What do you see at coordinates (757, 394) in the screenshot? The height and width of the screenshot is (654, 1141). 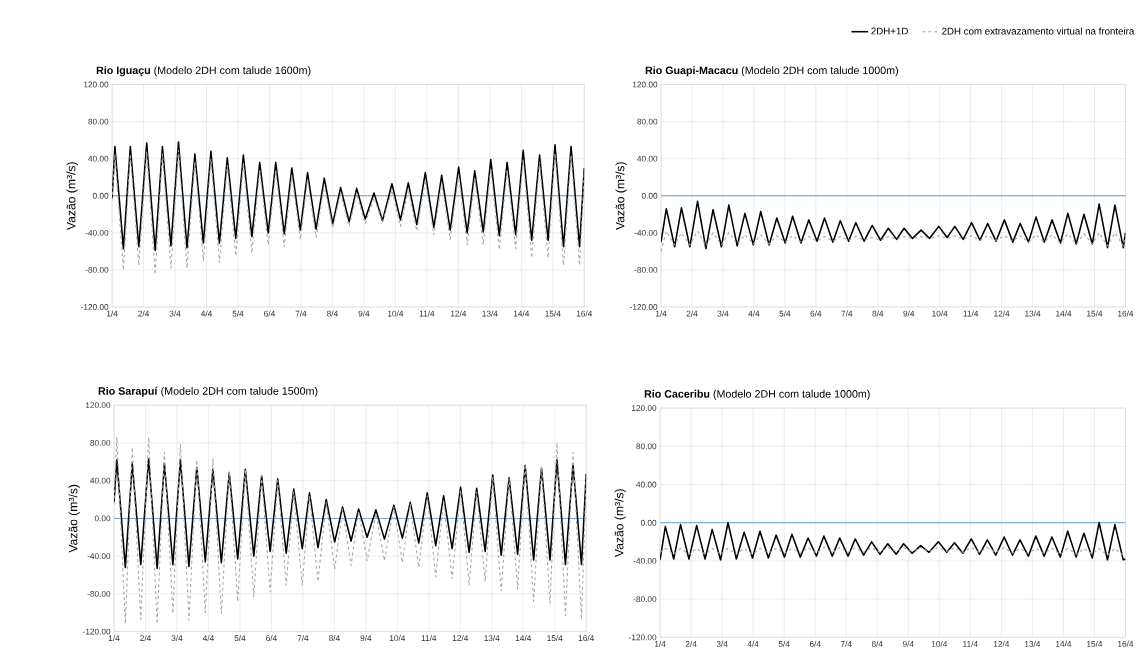 I see `chart-title: Rio Caceribu (Modelo 2DH com talude 1000m)` at bounding box center [757, 394].